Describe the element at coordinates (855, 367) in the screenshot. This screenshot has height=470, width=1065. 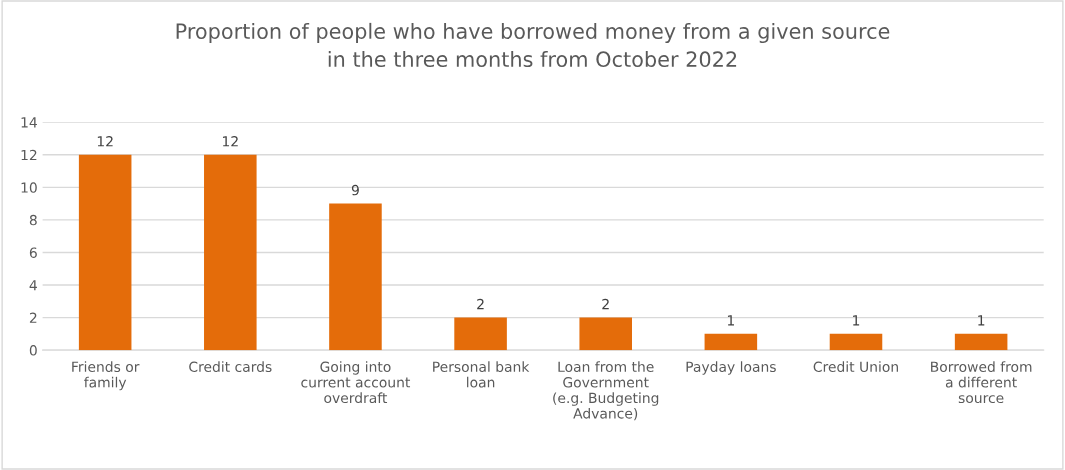
I see `x-tick-label: Credit Union` at that location.